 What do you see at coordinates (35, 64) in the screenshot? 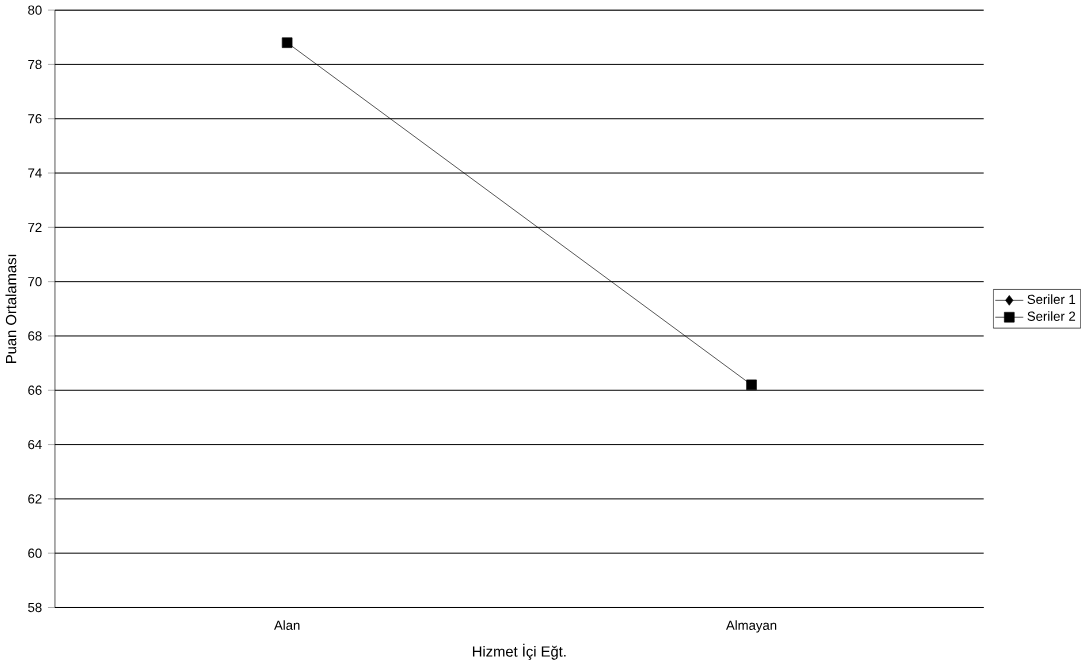
I see `y-tick-label: 78` at bounding box center [35, 64].